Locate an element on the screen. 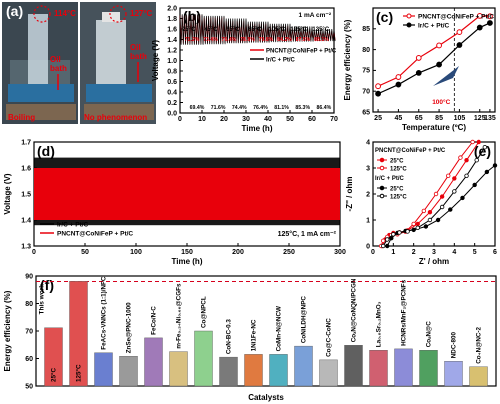  e-xtick-label: 2 is located at coordinates (414, 252).